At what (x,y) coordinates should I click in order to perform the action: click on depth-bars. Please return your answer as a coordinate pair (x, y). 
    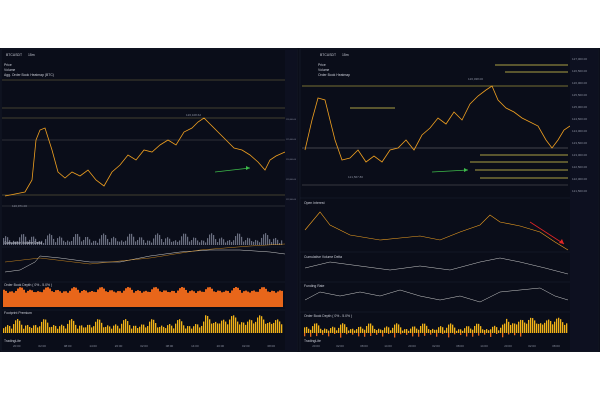
    Looking at the image, I should click on (436, 327).